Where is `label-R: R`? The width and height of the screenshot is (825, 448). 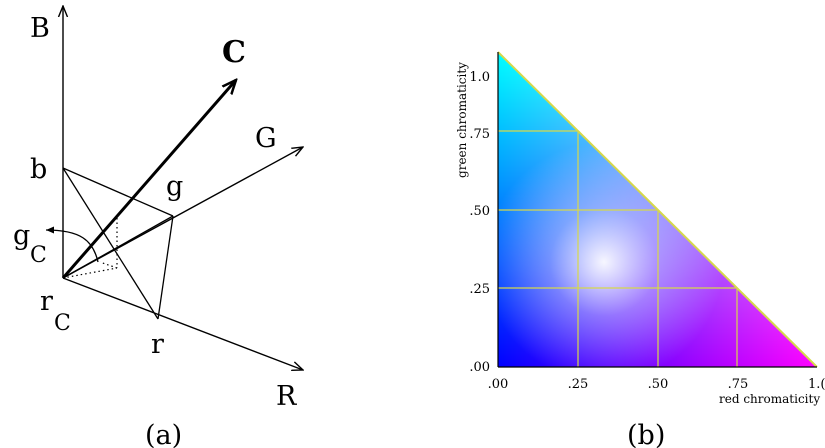 label-R: R is located at coordinates (286, 396).